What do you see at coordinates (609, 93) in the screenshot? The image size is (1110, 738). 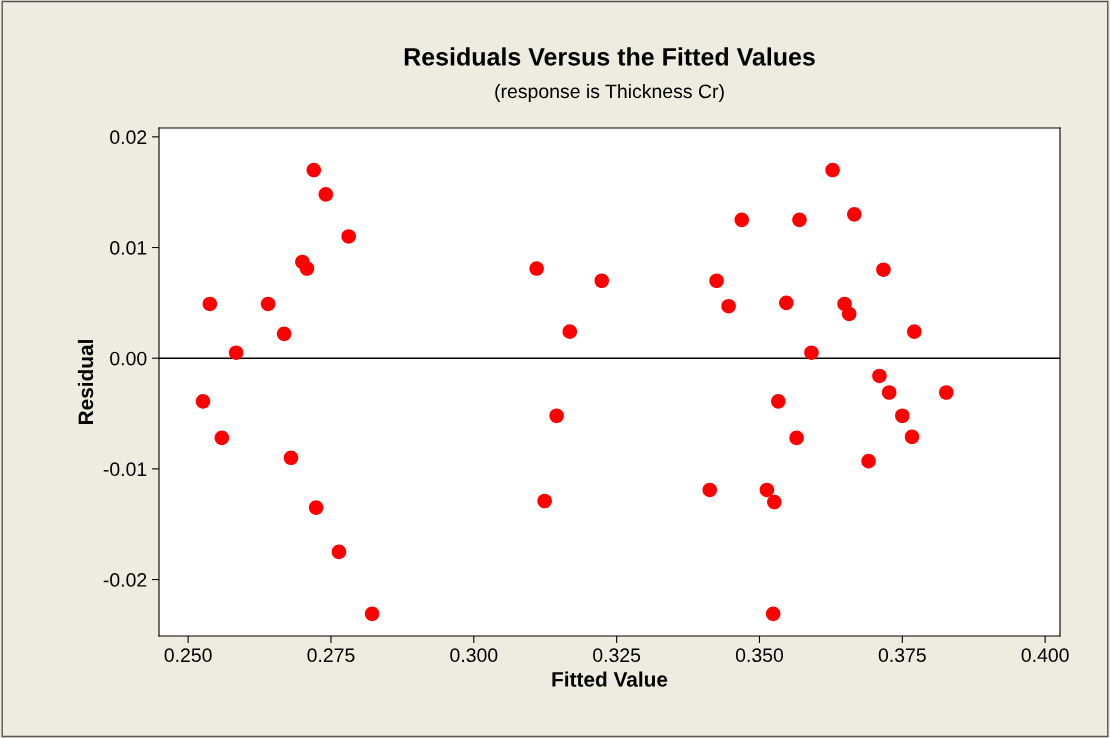 I see `chart-subtitle: (response is Thickness Cr)` at bounding box center [609, 93].